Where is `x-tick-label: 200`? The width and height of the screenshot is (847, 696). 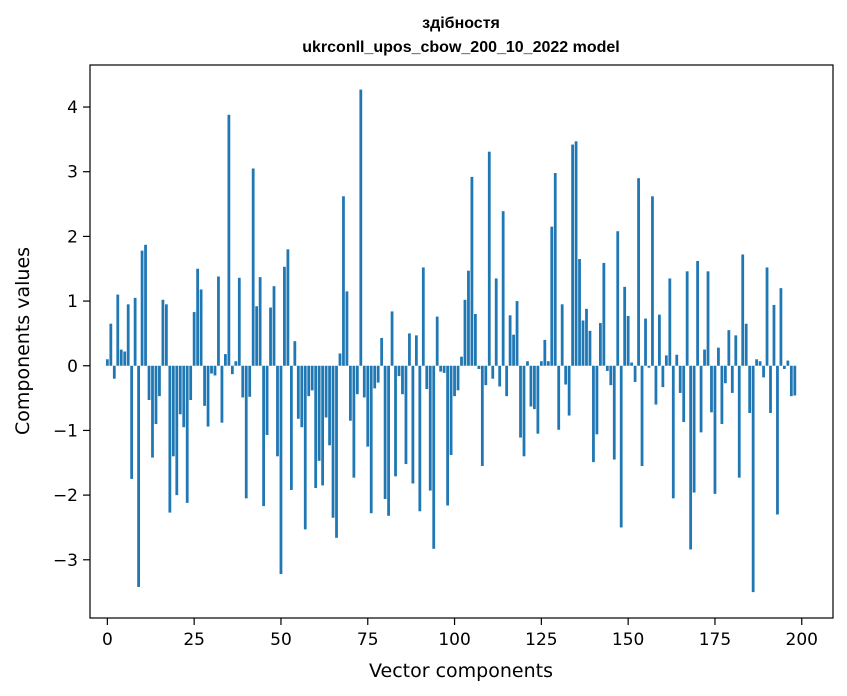 x-tick-label: 200 is located at coordinates (802, 640).